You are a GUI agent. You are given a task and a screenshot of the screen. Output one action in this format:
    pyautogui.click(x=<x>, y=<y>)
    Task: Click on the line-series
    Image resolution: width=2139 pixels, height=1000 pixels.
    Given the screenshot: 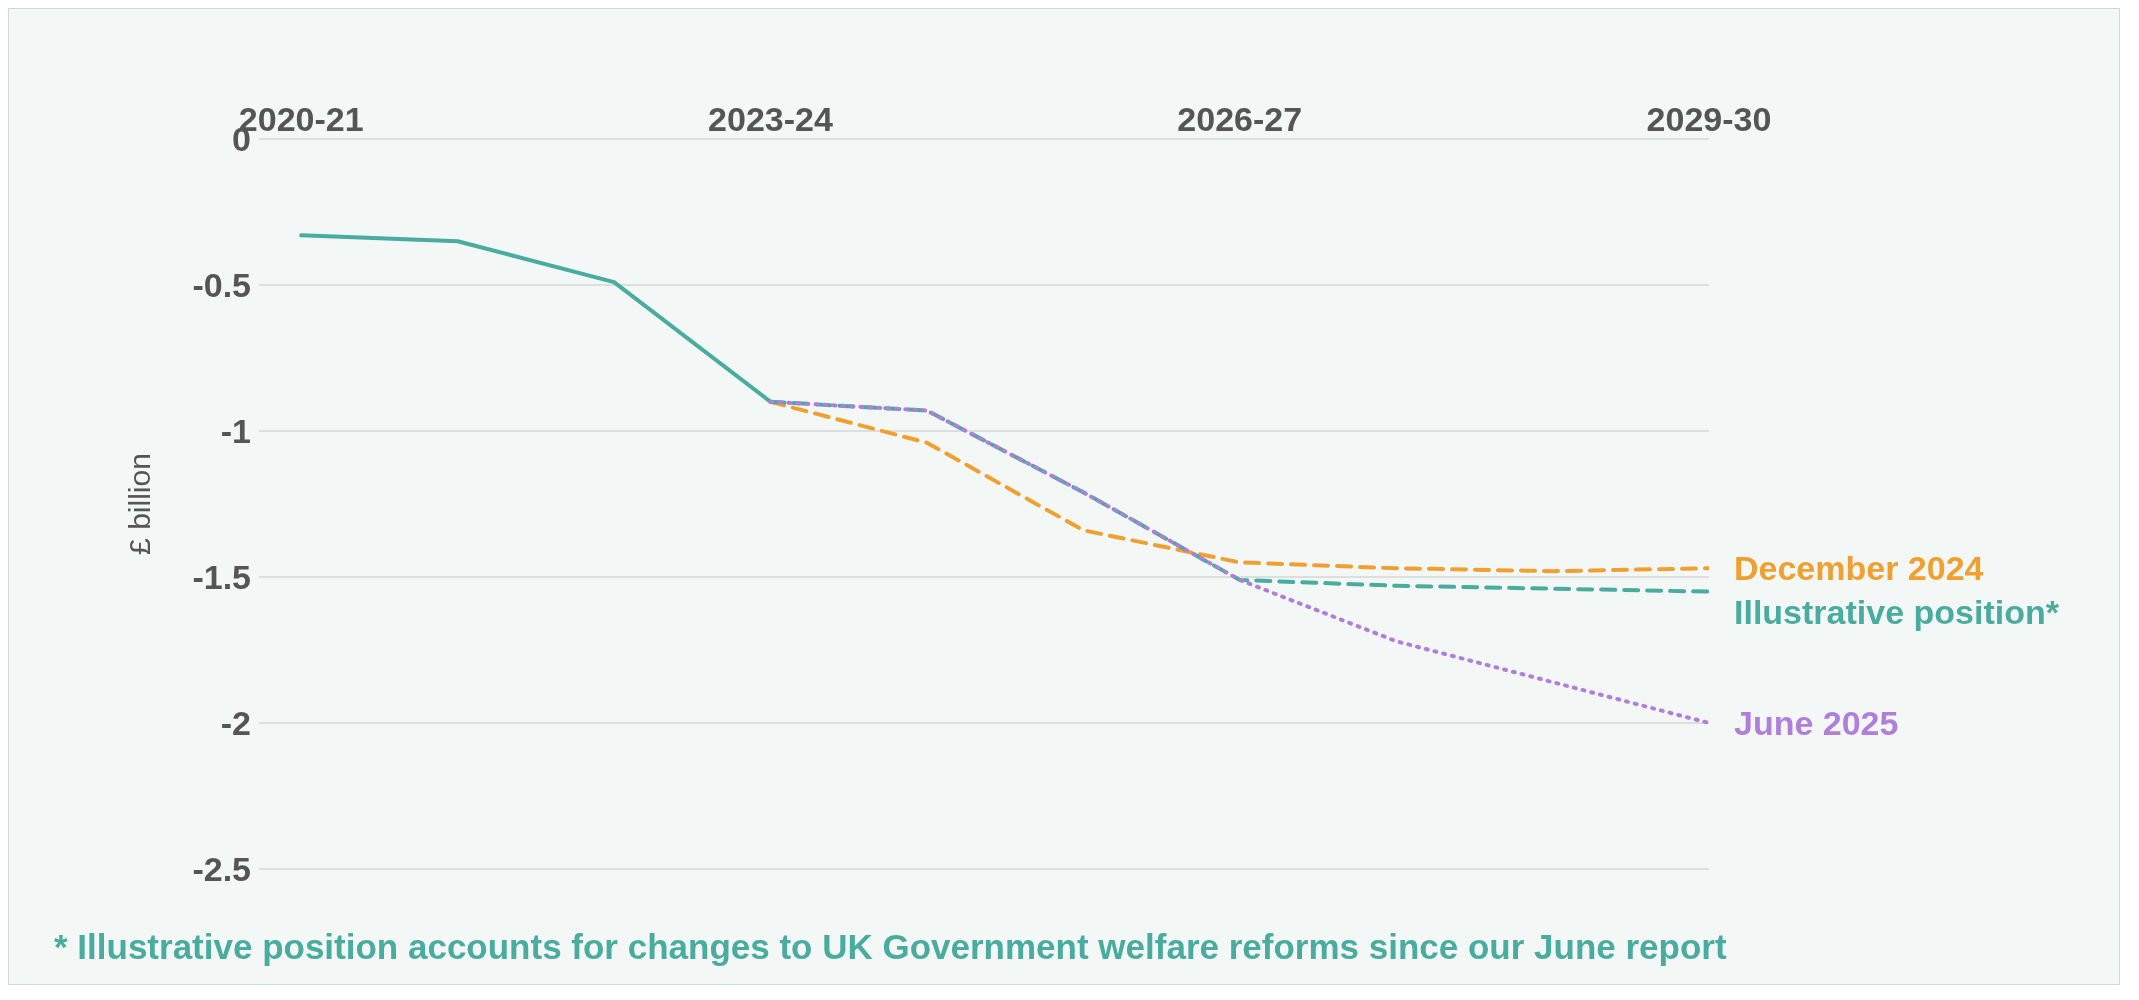 What is the action you would take?
    pyautogui.click(x=1238, y=562)
    